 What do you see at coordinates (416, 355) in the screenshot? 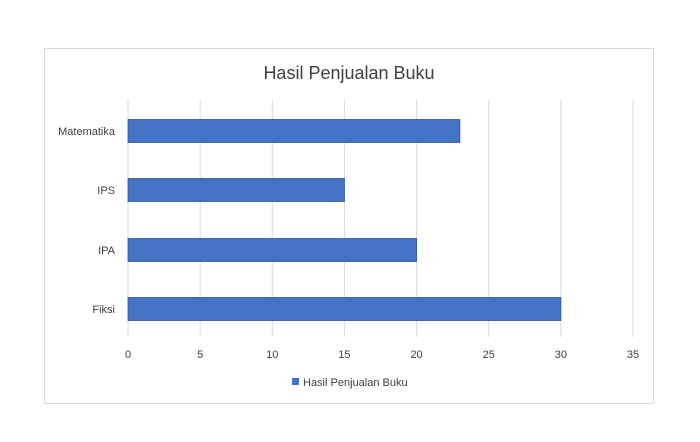
I see `x-tick-label-20: 20` at bounding box center [416, 355].